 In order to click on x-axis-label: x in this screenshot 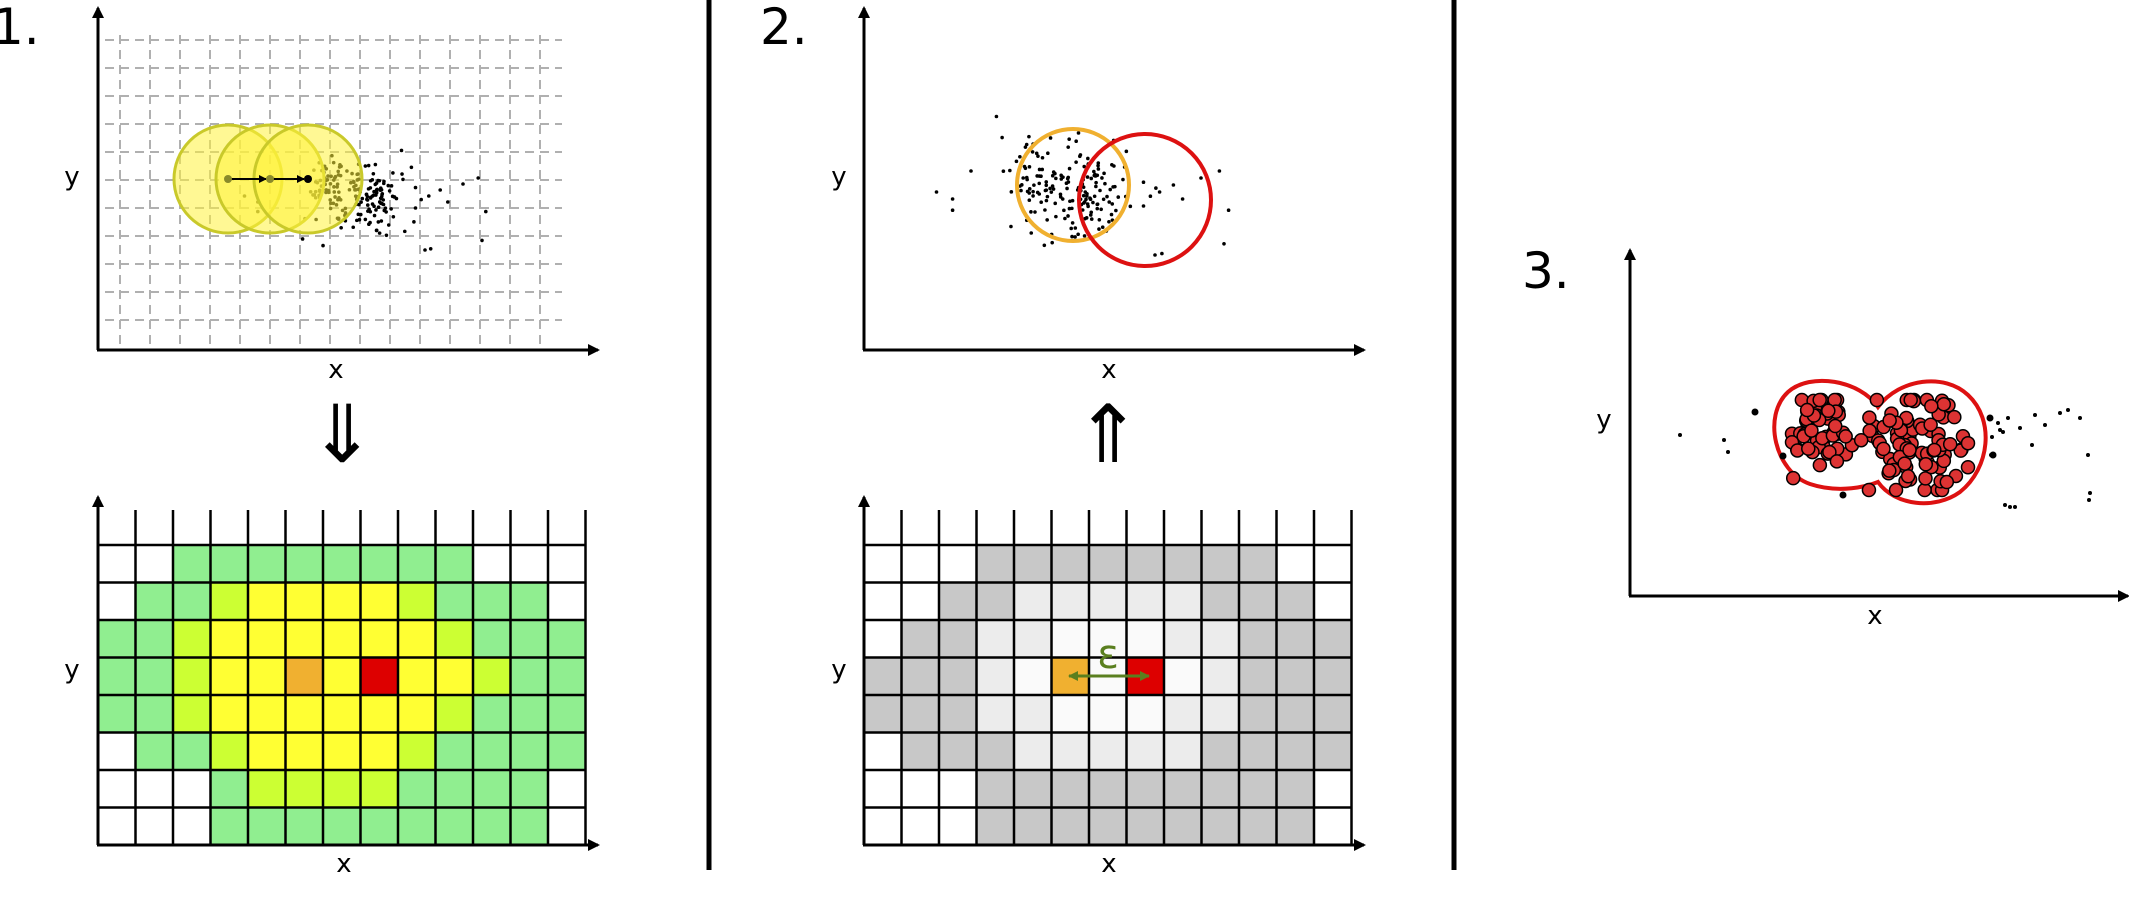, I will do `click(343, 864)`.